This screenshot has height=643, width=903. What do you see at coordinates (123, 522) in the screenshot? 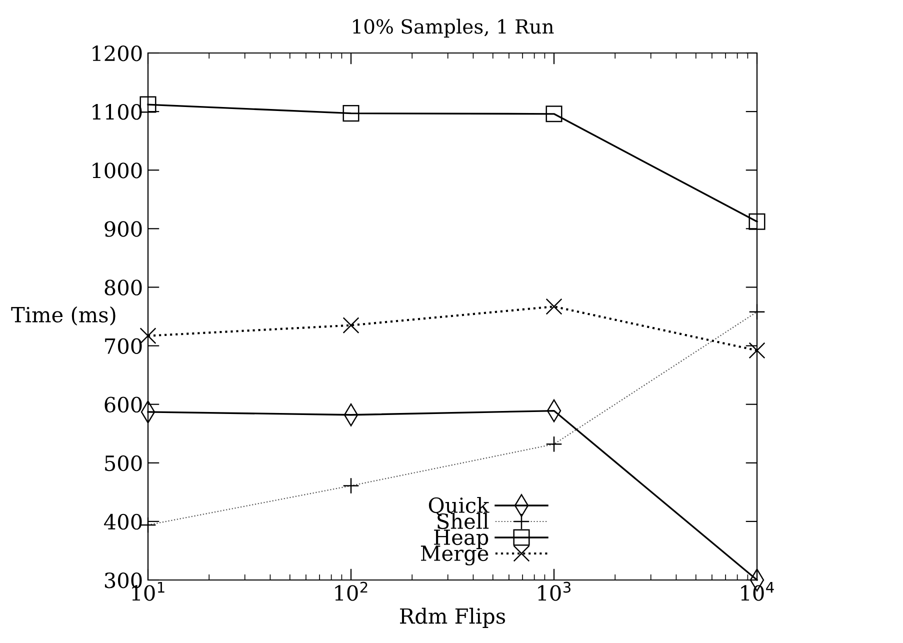
I see `y-tick-label: 400` at bounding box center [123, 522].